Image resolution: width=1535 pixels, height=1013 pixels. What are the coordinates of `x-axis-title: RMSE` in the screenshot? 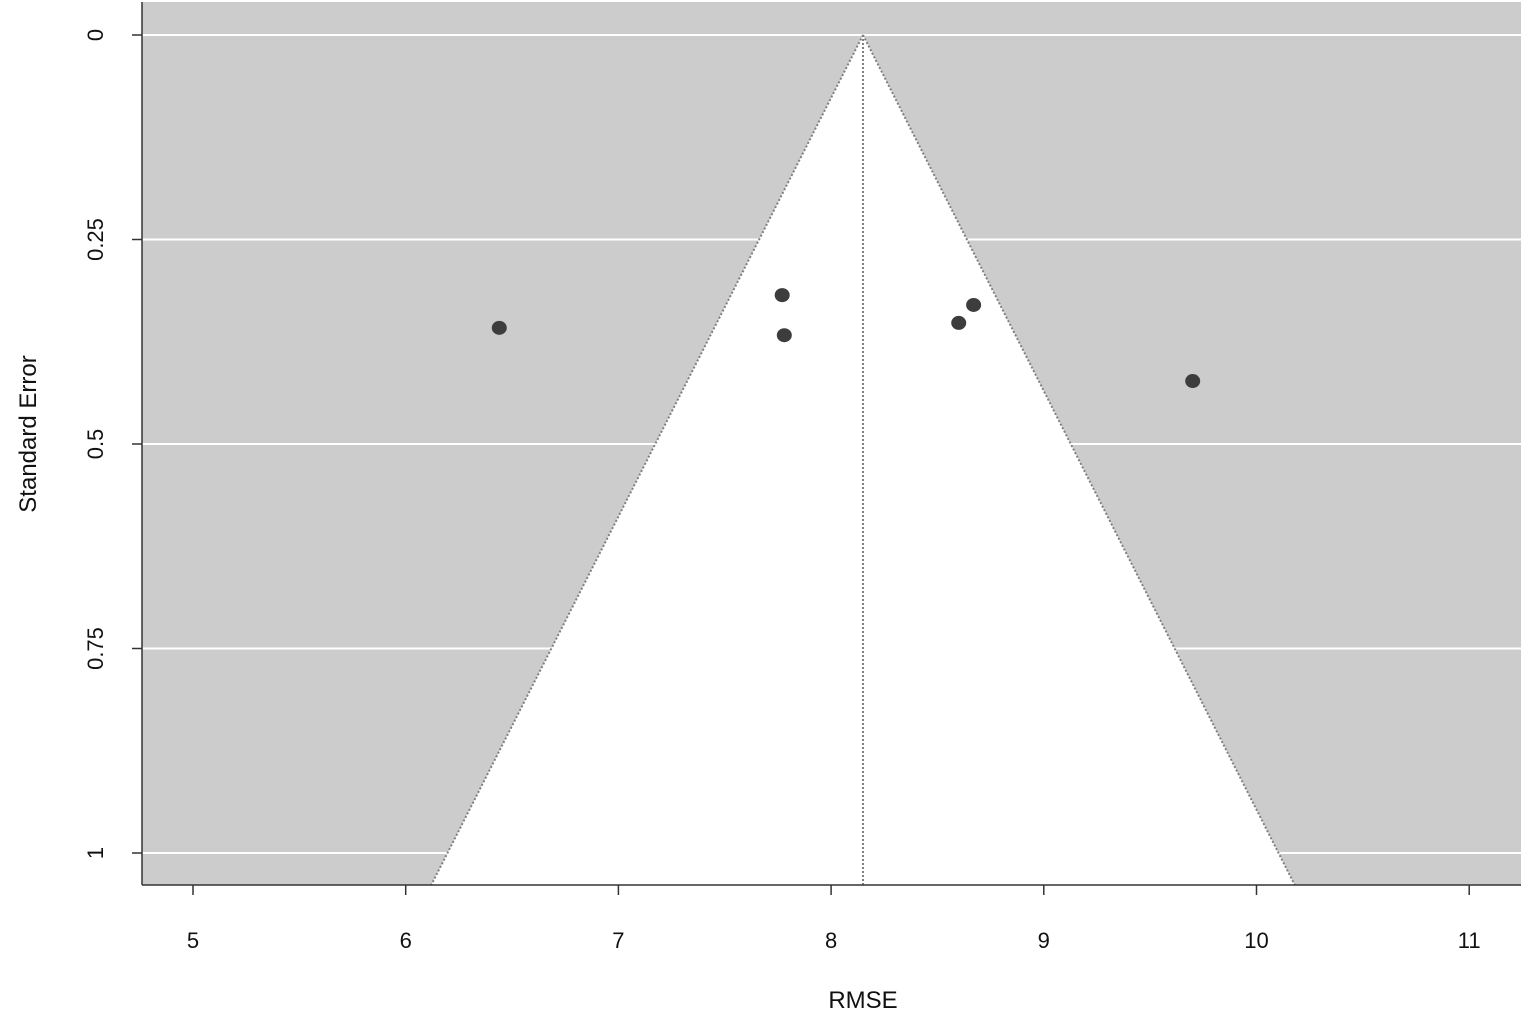 It's located at (862, 1000).